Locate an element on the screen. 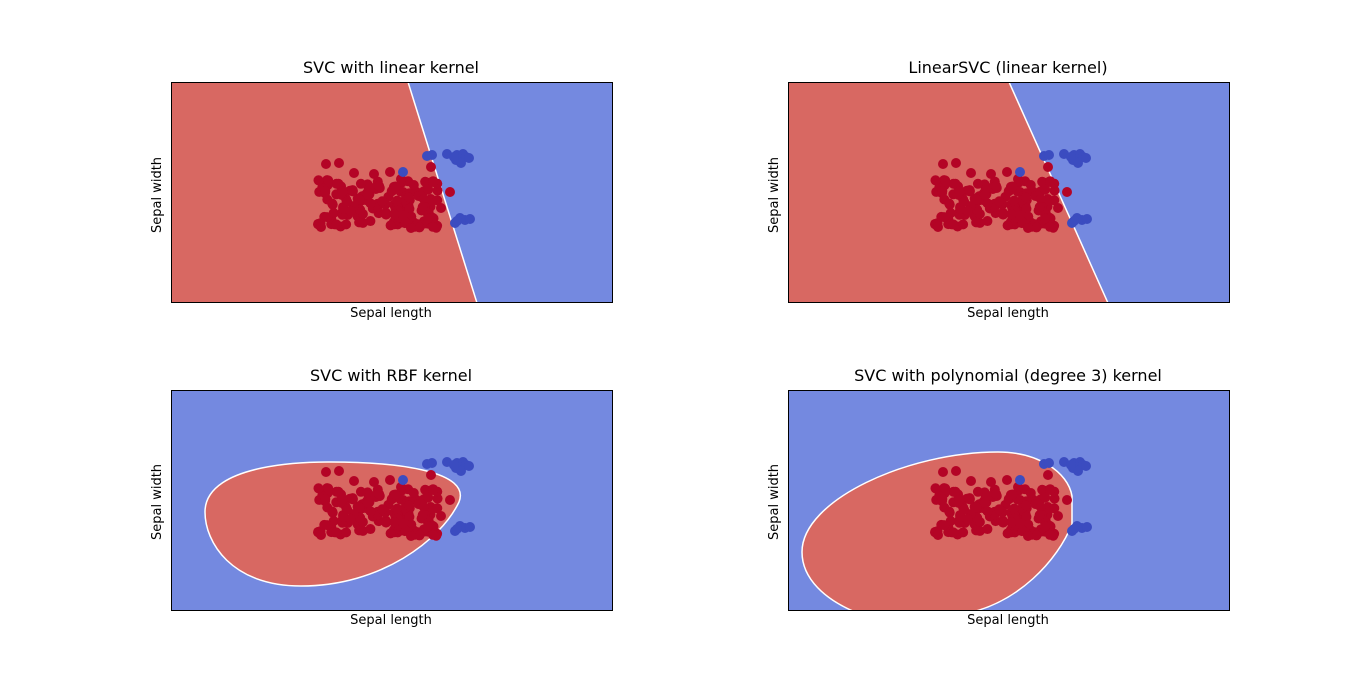 The image size is (1366, 685). chart-title: SVC with RBF kernel is located at coordinates (391, 375).